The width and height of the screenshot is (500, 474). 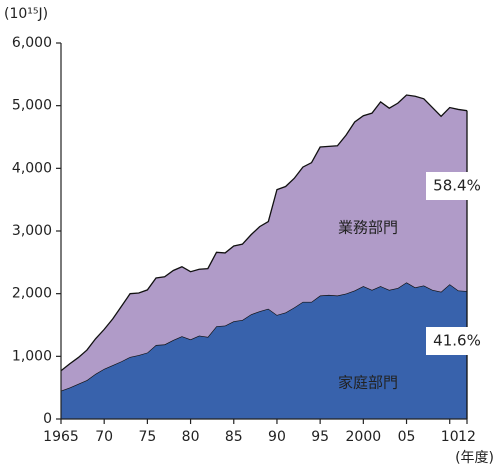 I want to click on x-tick-label: 90, so click(x=277, y=437).